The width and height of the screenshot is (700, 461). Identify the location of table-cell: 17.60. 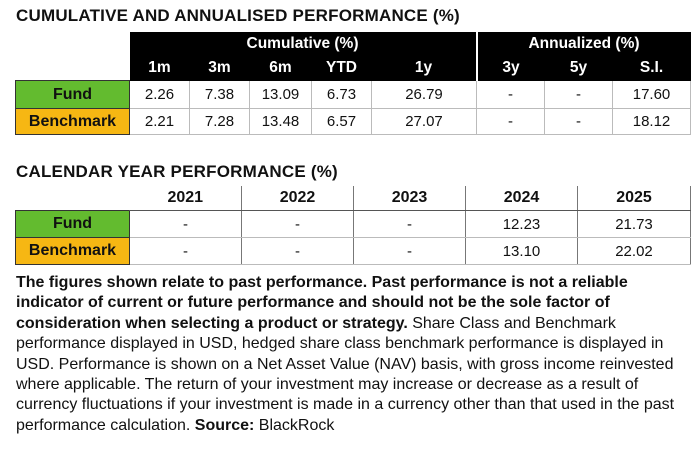
(652, 94).